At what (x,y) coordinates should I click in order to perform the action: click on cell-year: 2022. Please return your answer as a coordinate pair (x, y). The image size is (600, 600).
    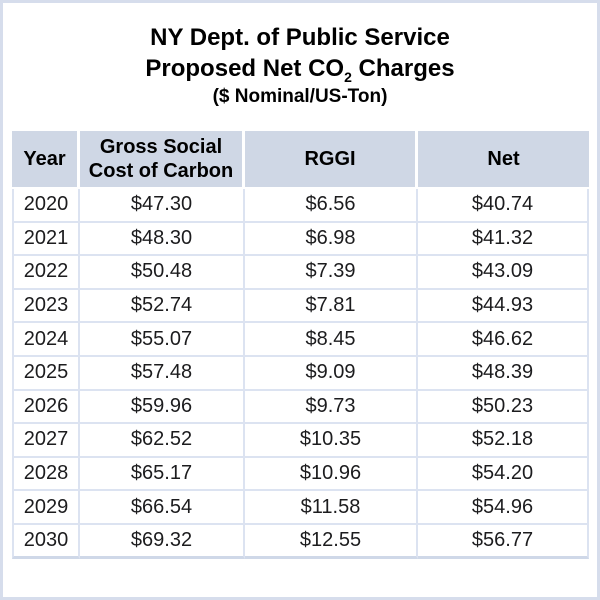
    Looking at the image, I should click on (46, 273).